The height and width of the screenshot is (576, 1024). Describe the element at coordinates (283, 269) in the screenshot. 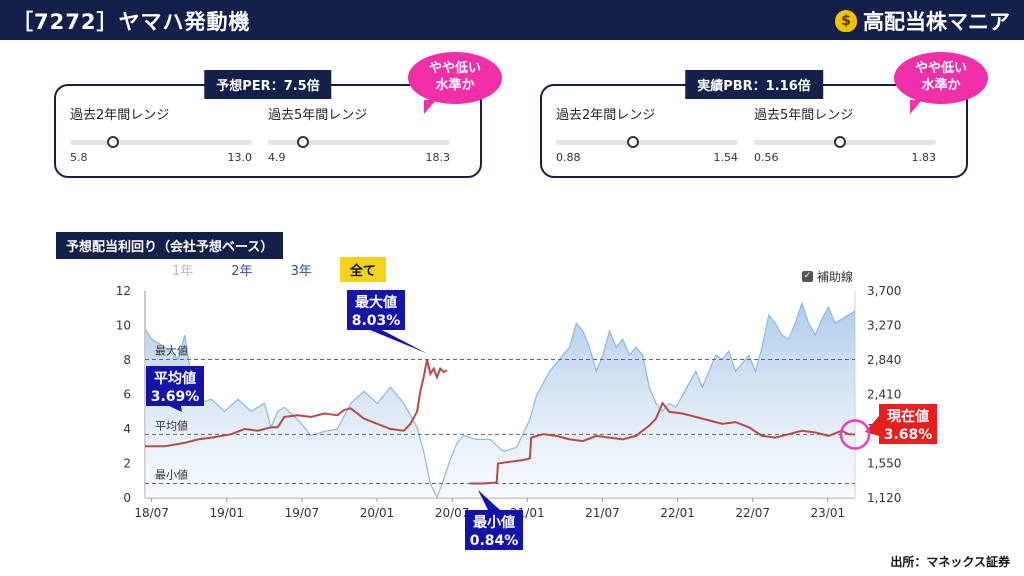

I see `period-tabs: 1年 2年 3年 全て` at that location.